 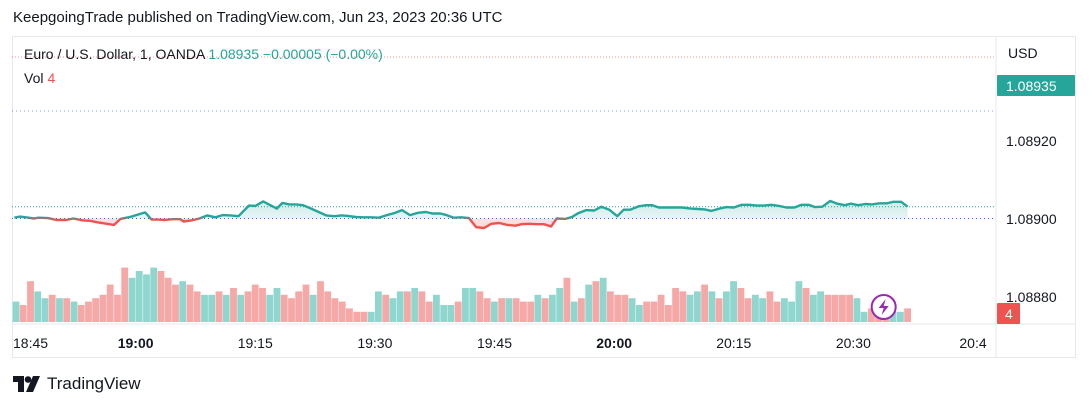 What do you see at coordinates (34, 78) in the screenshot?
I see `volume-label: Vol` at bounding box center [34, 78].